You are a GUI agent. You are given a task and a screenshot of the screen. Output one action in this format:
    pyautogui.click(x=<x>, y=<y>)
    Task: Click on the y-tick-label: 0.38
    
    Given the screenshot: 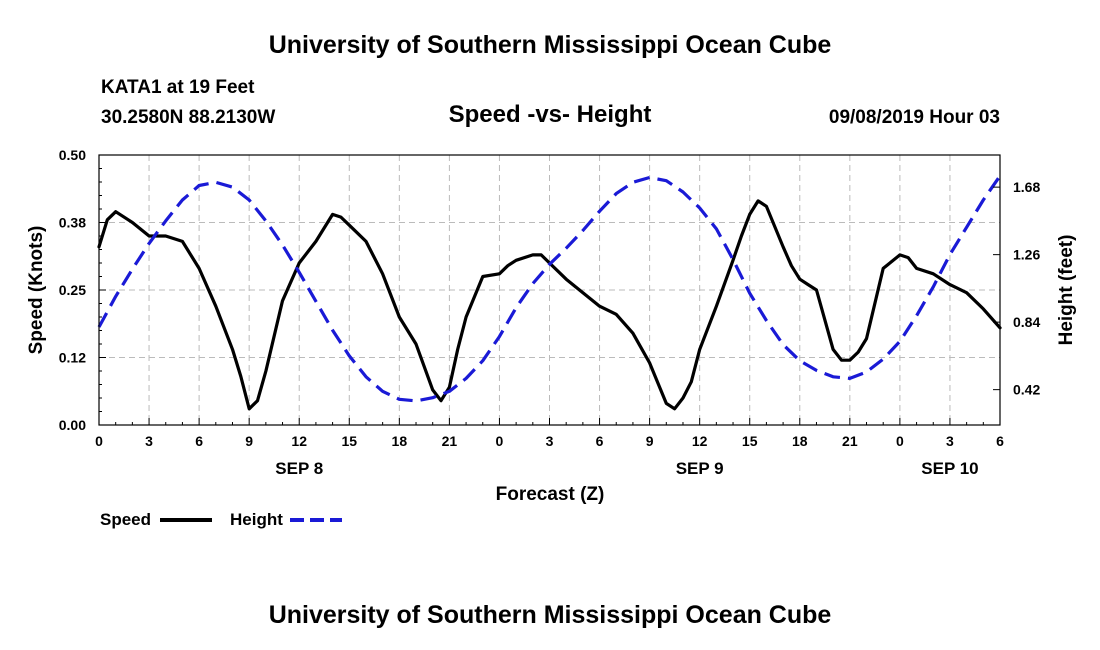 What is the action you would take?
    pyautogui.click(x=72, y=223)
    